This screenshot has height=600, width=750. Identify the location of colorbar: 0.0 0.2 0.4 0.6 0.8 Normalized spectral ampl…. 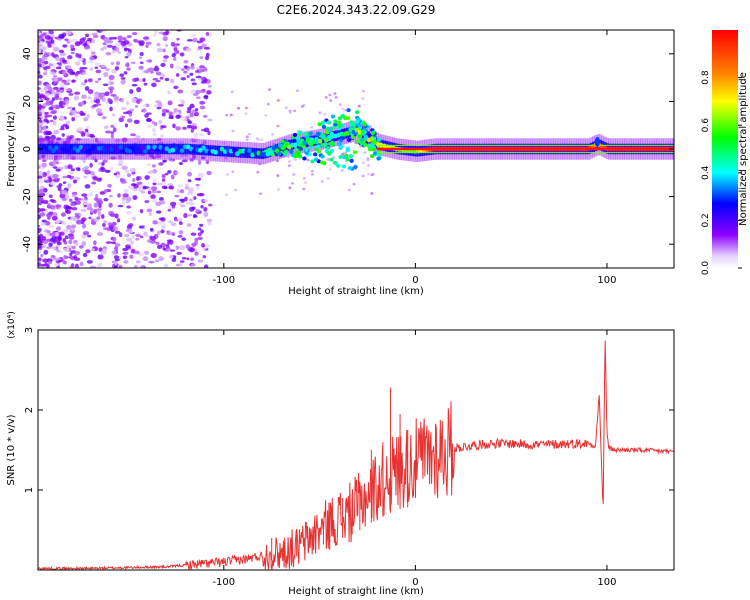
(725, 152).